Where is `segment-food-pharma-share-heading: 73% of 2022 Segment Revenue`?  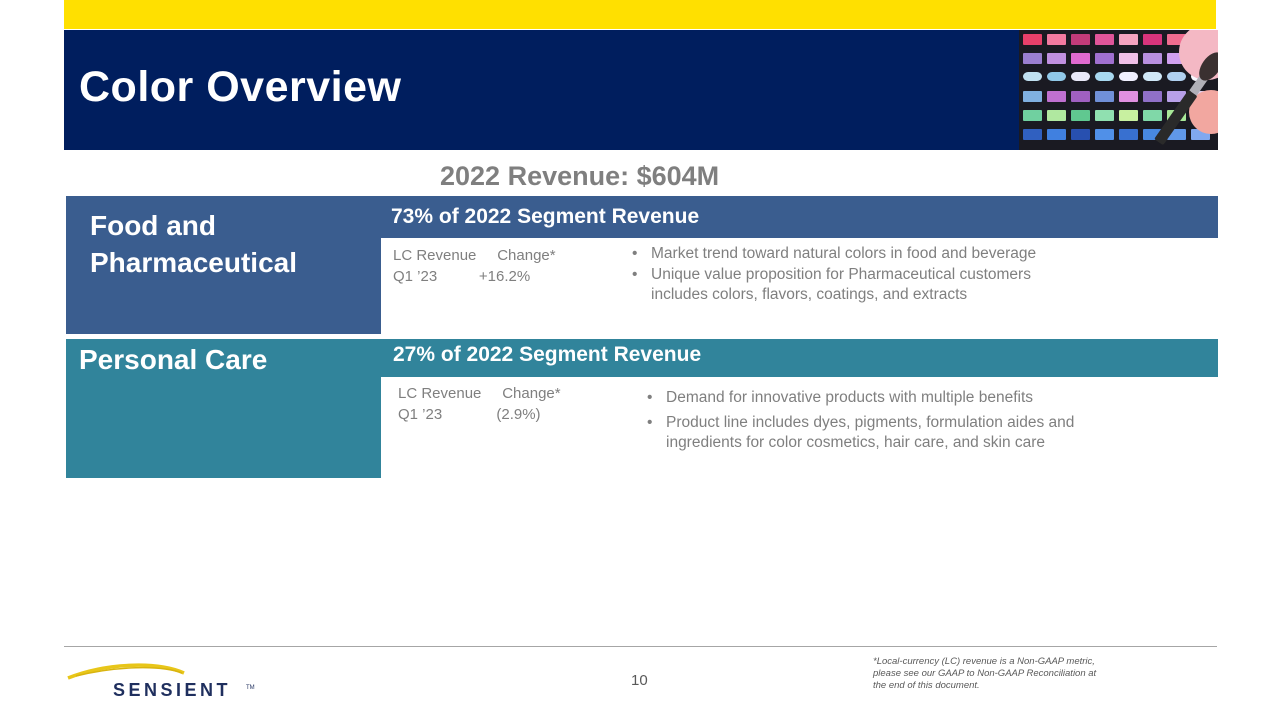 segment-food-pharma-share-heading: 73% of 2022 Segment Revenue is located at coordinates (799, 217).